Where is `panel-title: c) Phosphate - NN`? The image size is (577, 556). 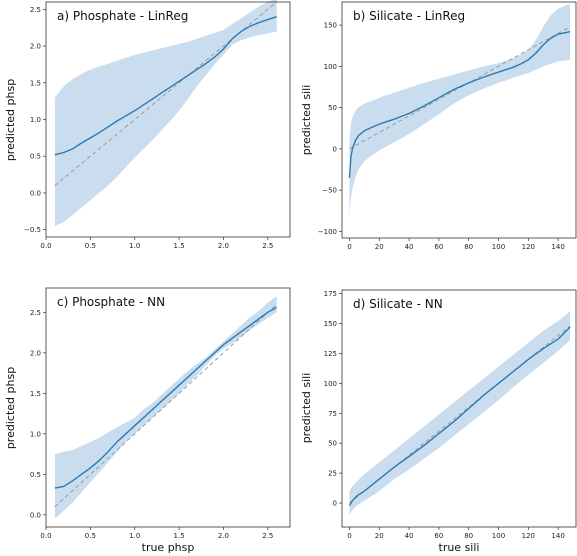 panel-title: c) Phosphate - NN is located at coordinates (111, 302).